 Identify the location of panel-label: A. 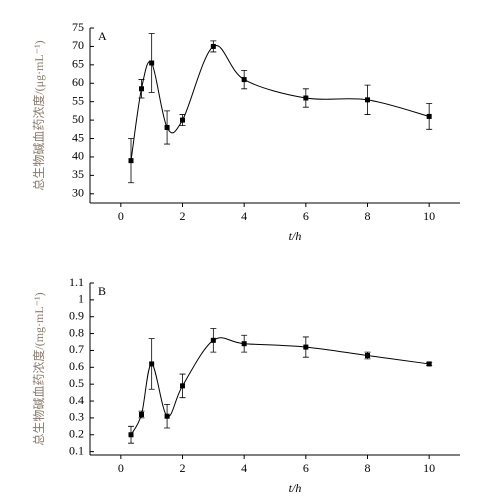
(102, 36).